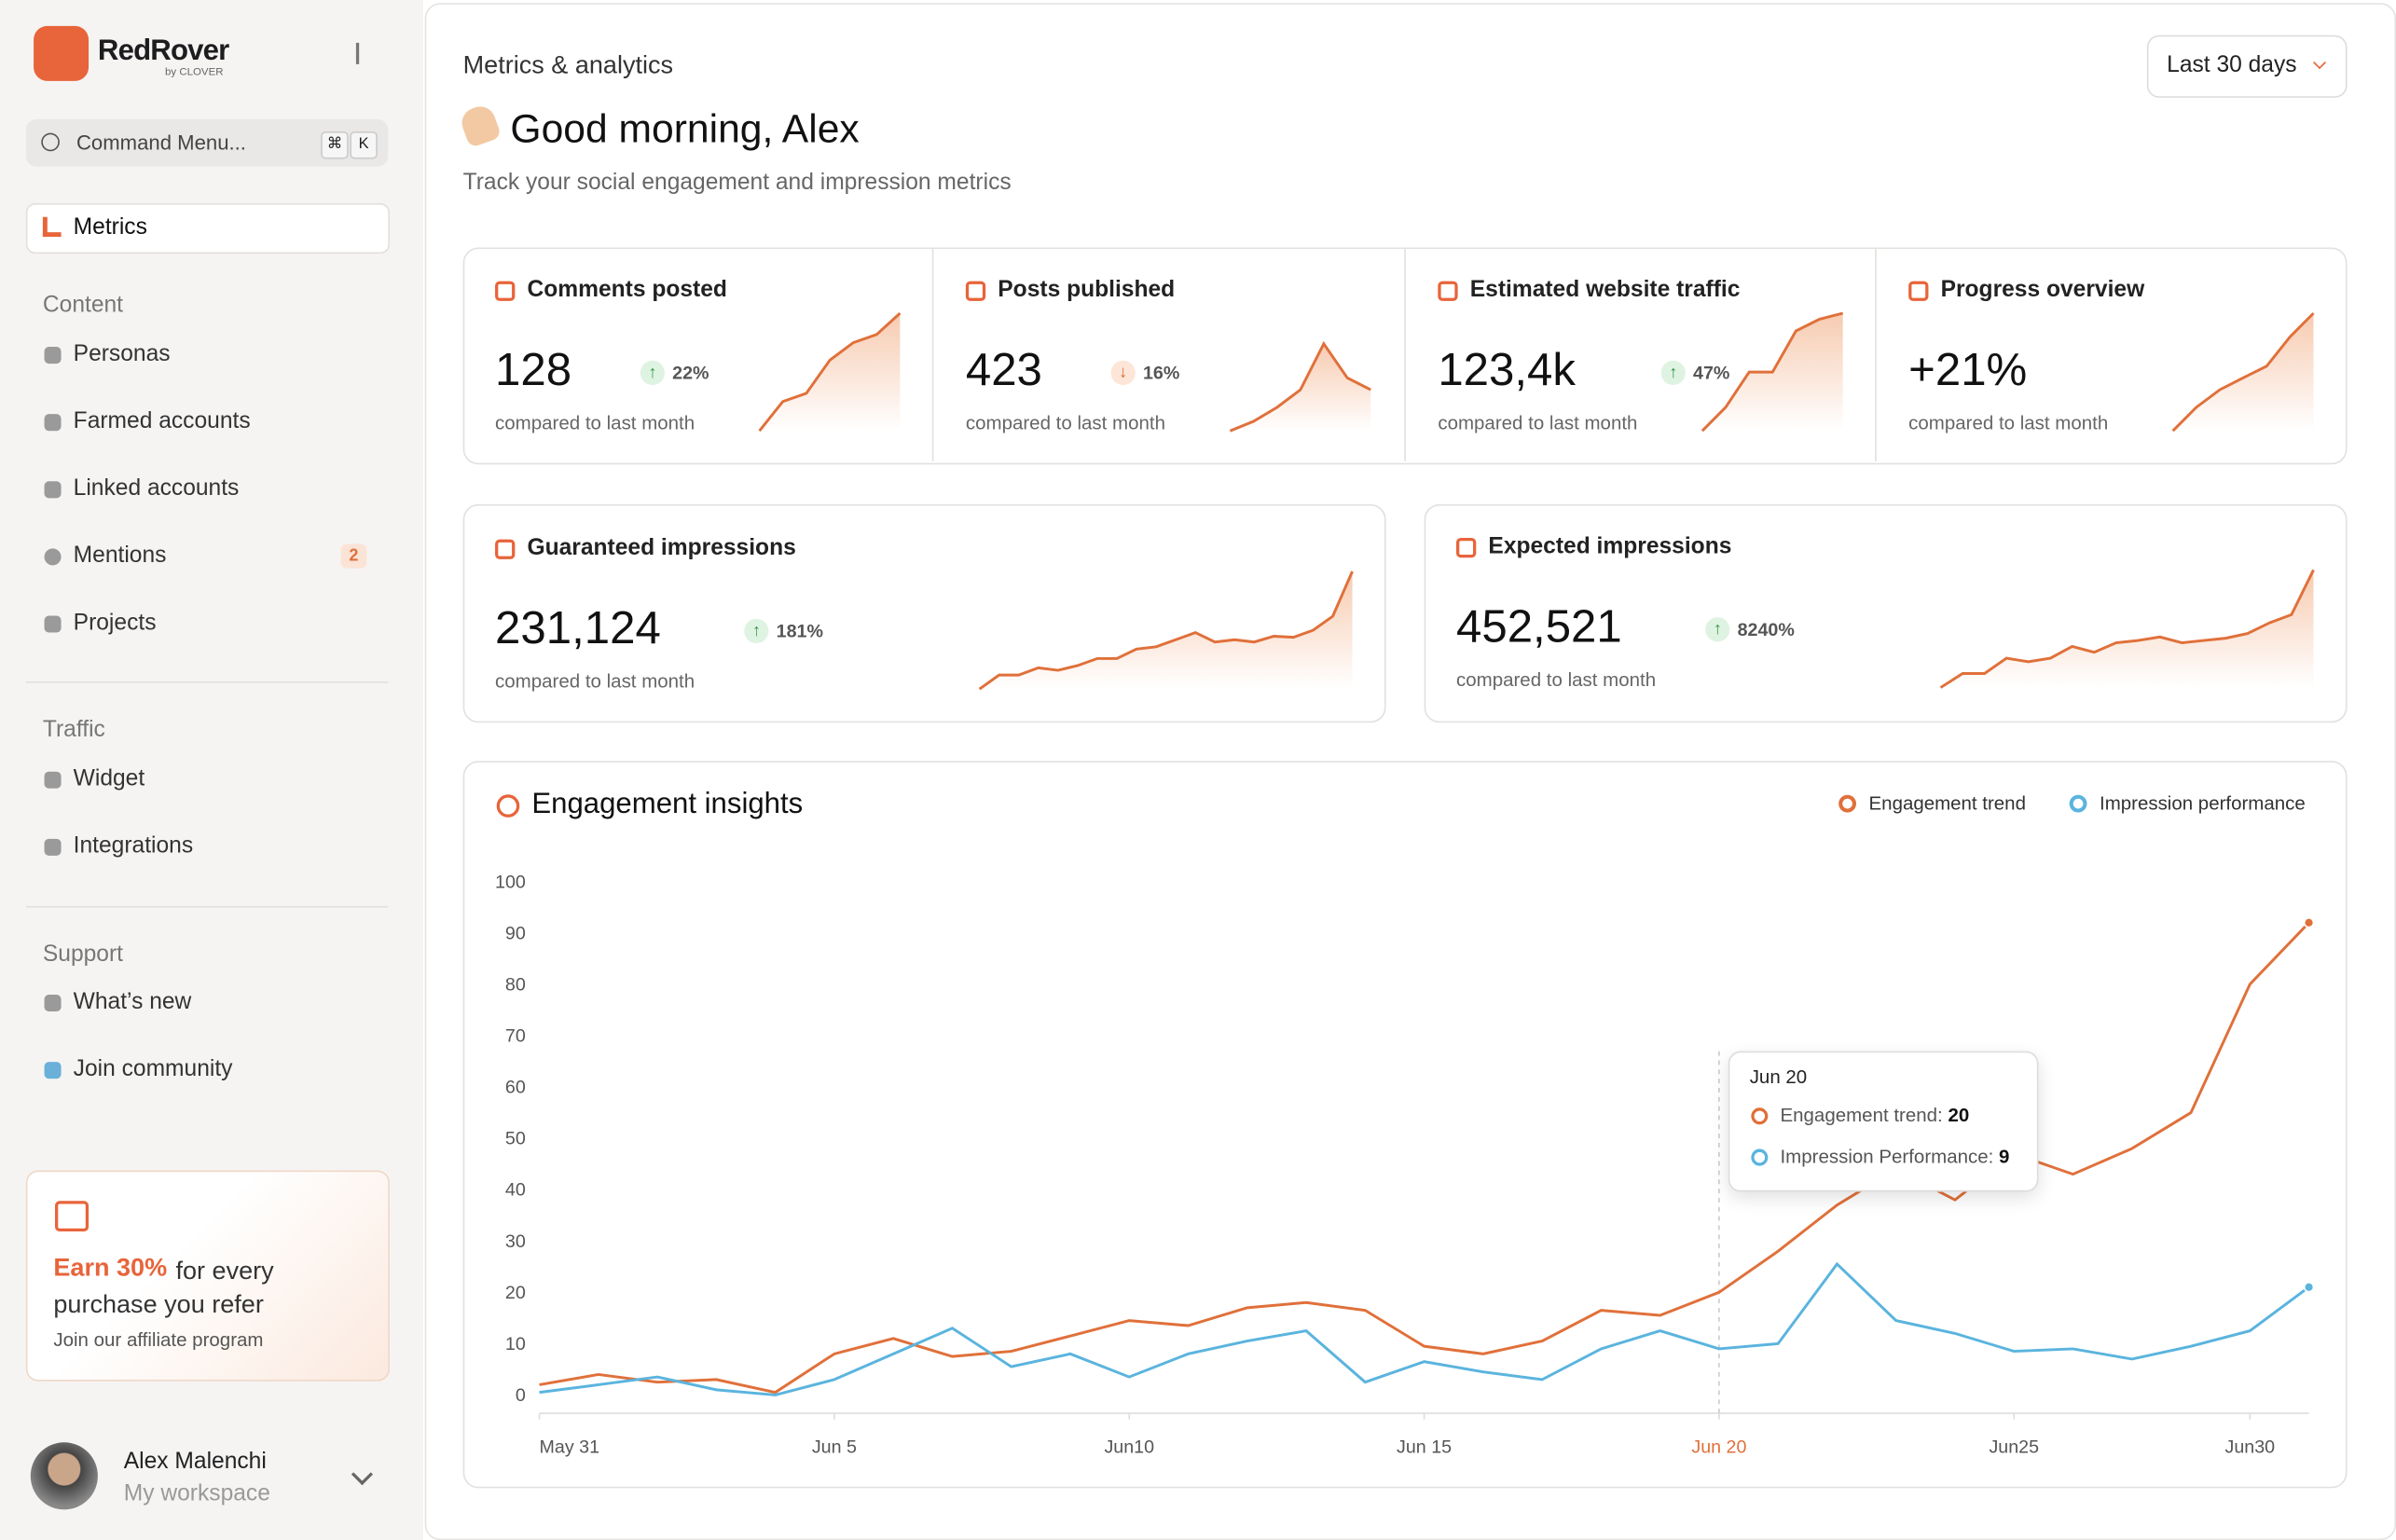 Image resolution: width=2396 pixels, height=1540 pixels. Describe the element at coordinates (122, 353) in the screenshot. I see `nav-item: Personas` at that location.